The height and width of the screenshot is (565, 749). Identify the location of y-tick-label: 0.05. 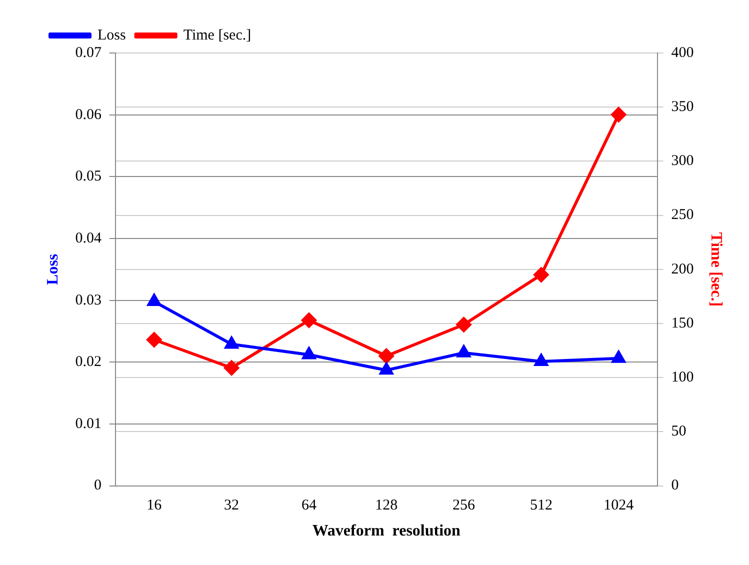
(88, 176).